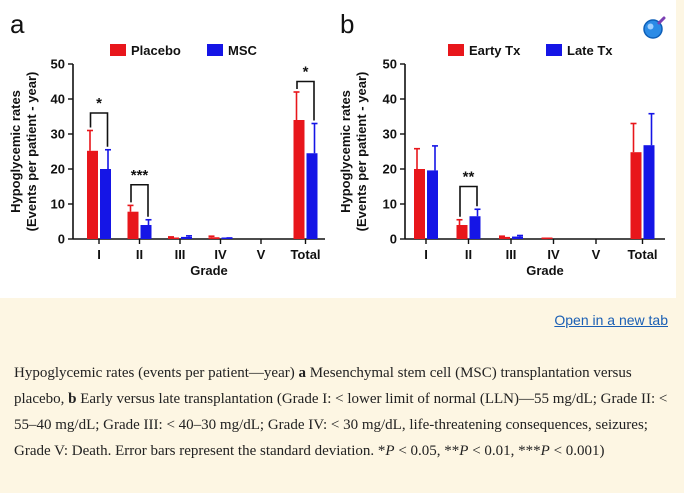 The image size is (684, 493). I want to click on panel-a-x-tick-label: IV, so click(220, 254).